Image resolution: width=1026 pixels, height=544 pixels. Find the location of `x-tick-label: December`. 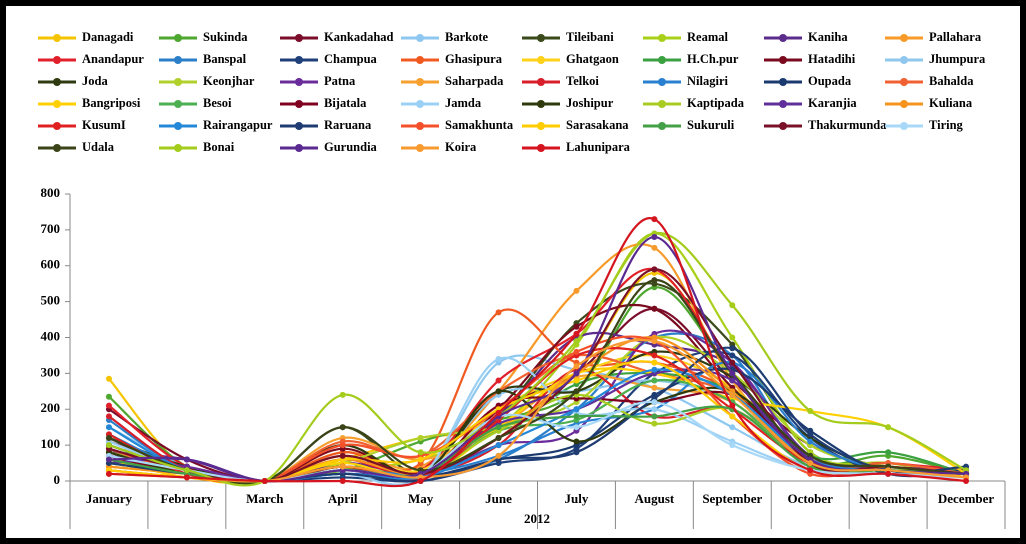

x-tick-label: December is located at coordinates (966, 498).